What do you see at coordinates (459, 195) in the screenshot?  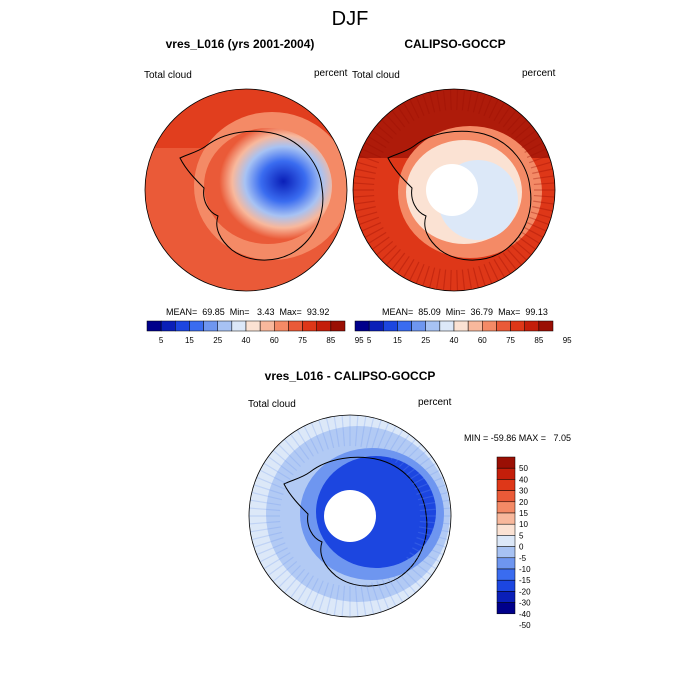 I see `map2-coastline` at bounding box center [459, 195].